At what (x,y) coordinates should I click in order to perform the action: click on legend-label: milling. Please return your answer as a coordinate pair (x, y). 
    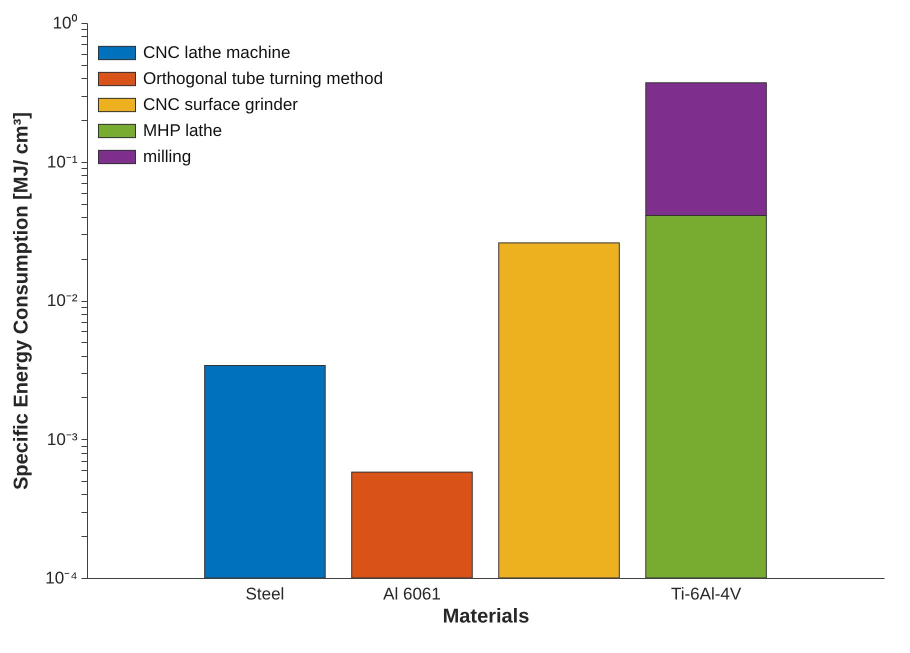
    Looking at the image, I should click on (167, 156).